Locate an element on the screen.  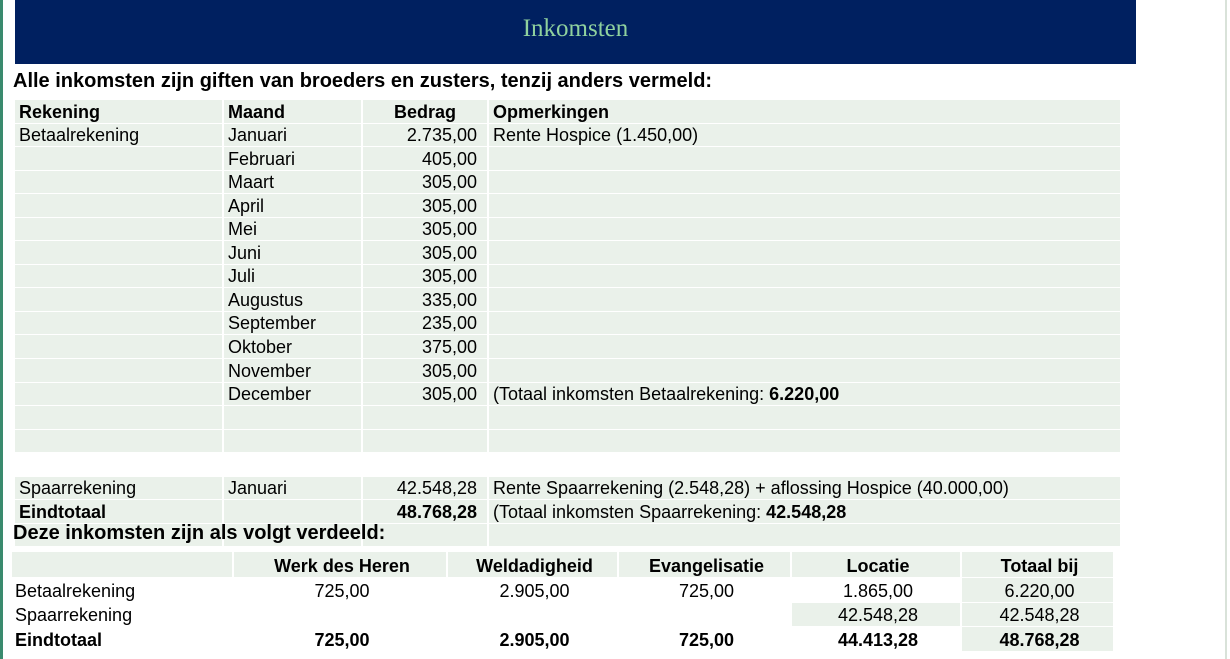
income-row: Oktober 375,00 is located at coordinates (568, 347).